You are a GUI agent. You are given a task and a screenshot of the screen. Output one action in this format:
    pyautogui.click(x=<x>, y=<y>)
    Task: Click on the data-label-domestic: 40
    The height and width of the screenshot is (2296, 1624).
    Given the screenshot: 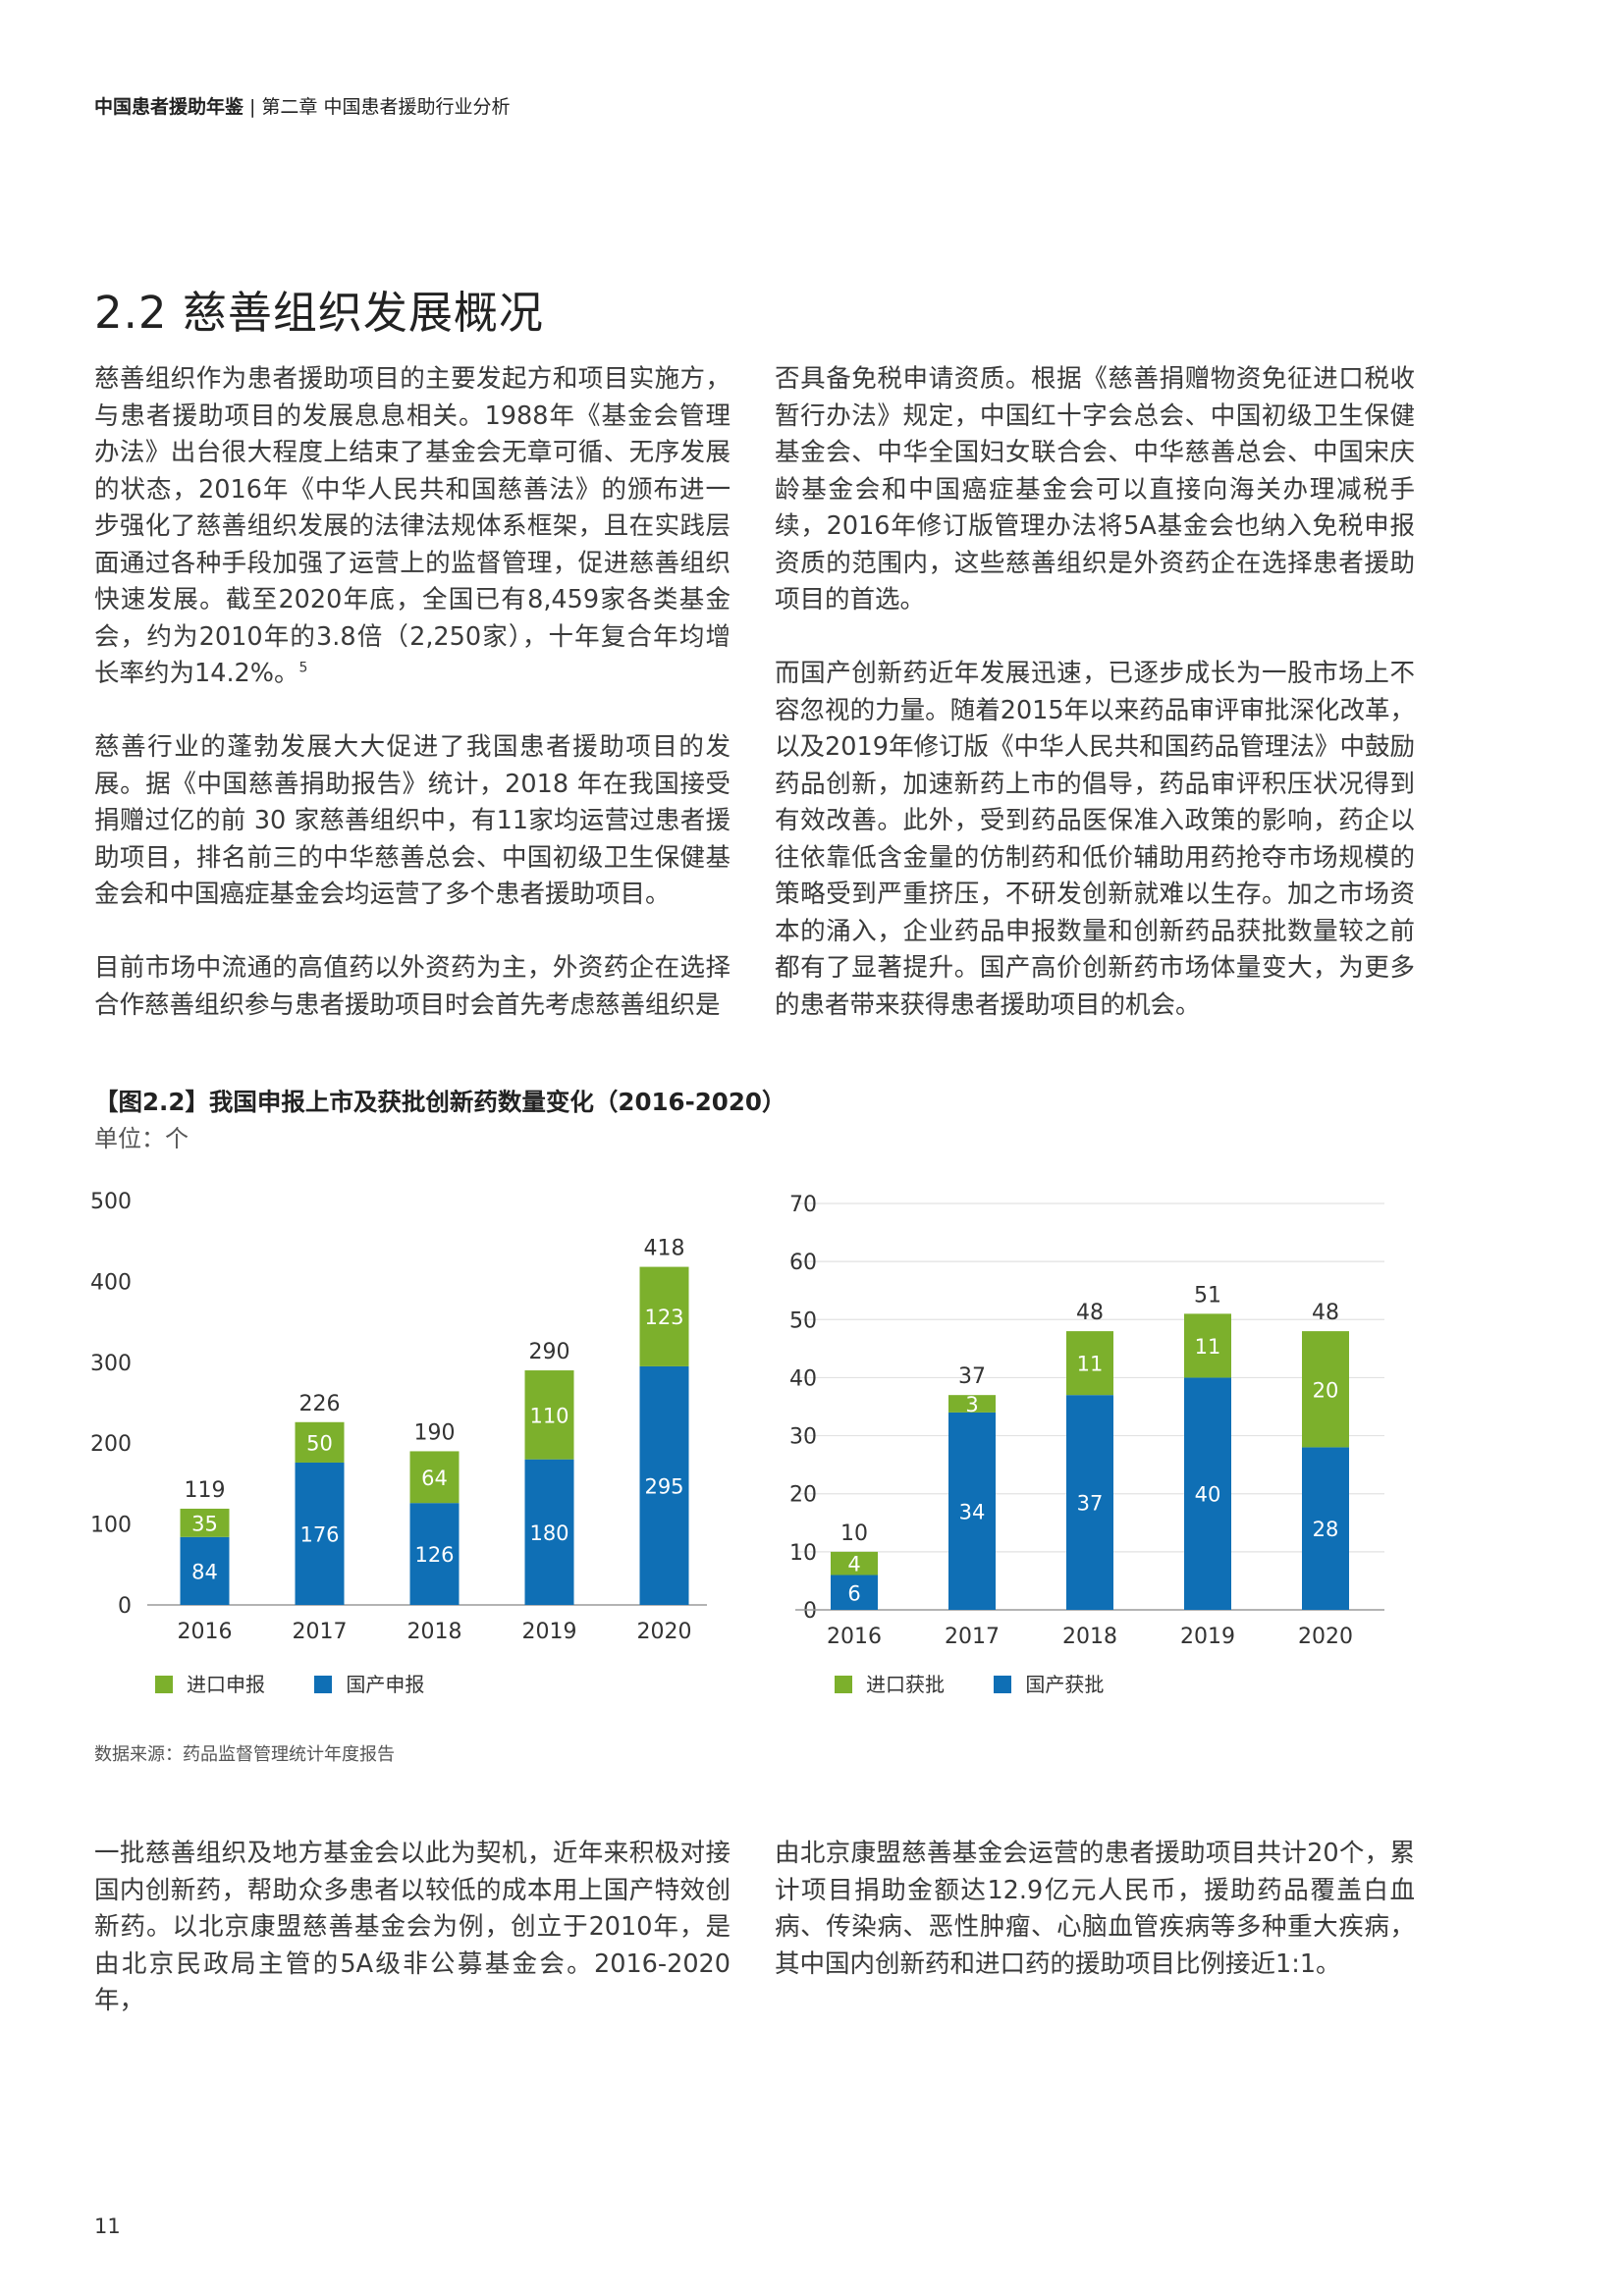 What is the action you would take?
    pyautogui.click(x=1208, y=1495)
    